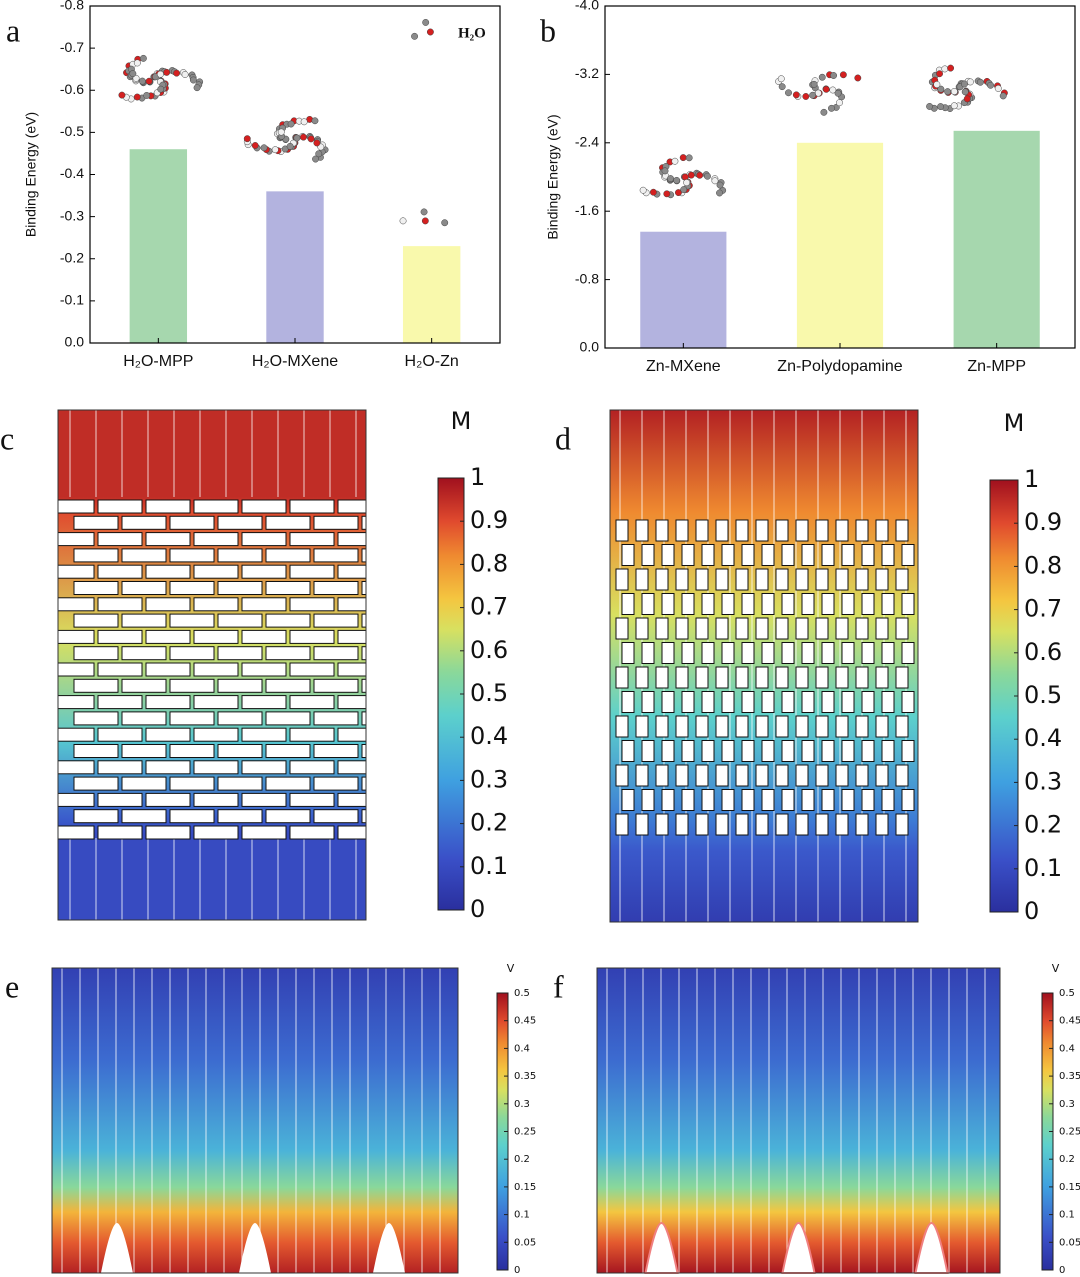 The height and width of the screenshot is (1277, 1080). Describe the element at coordinates (212, 665) in the screenshot. I see `field-frame` at that location.